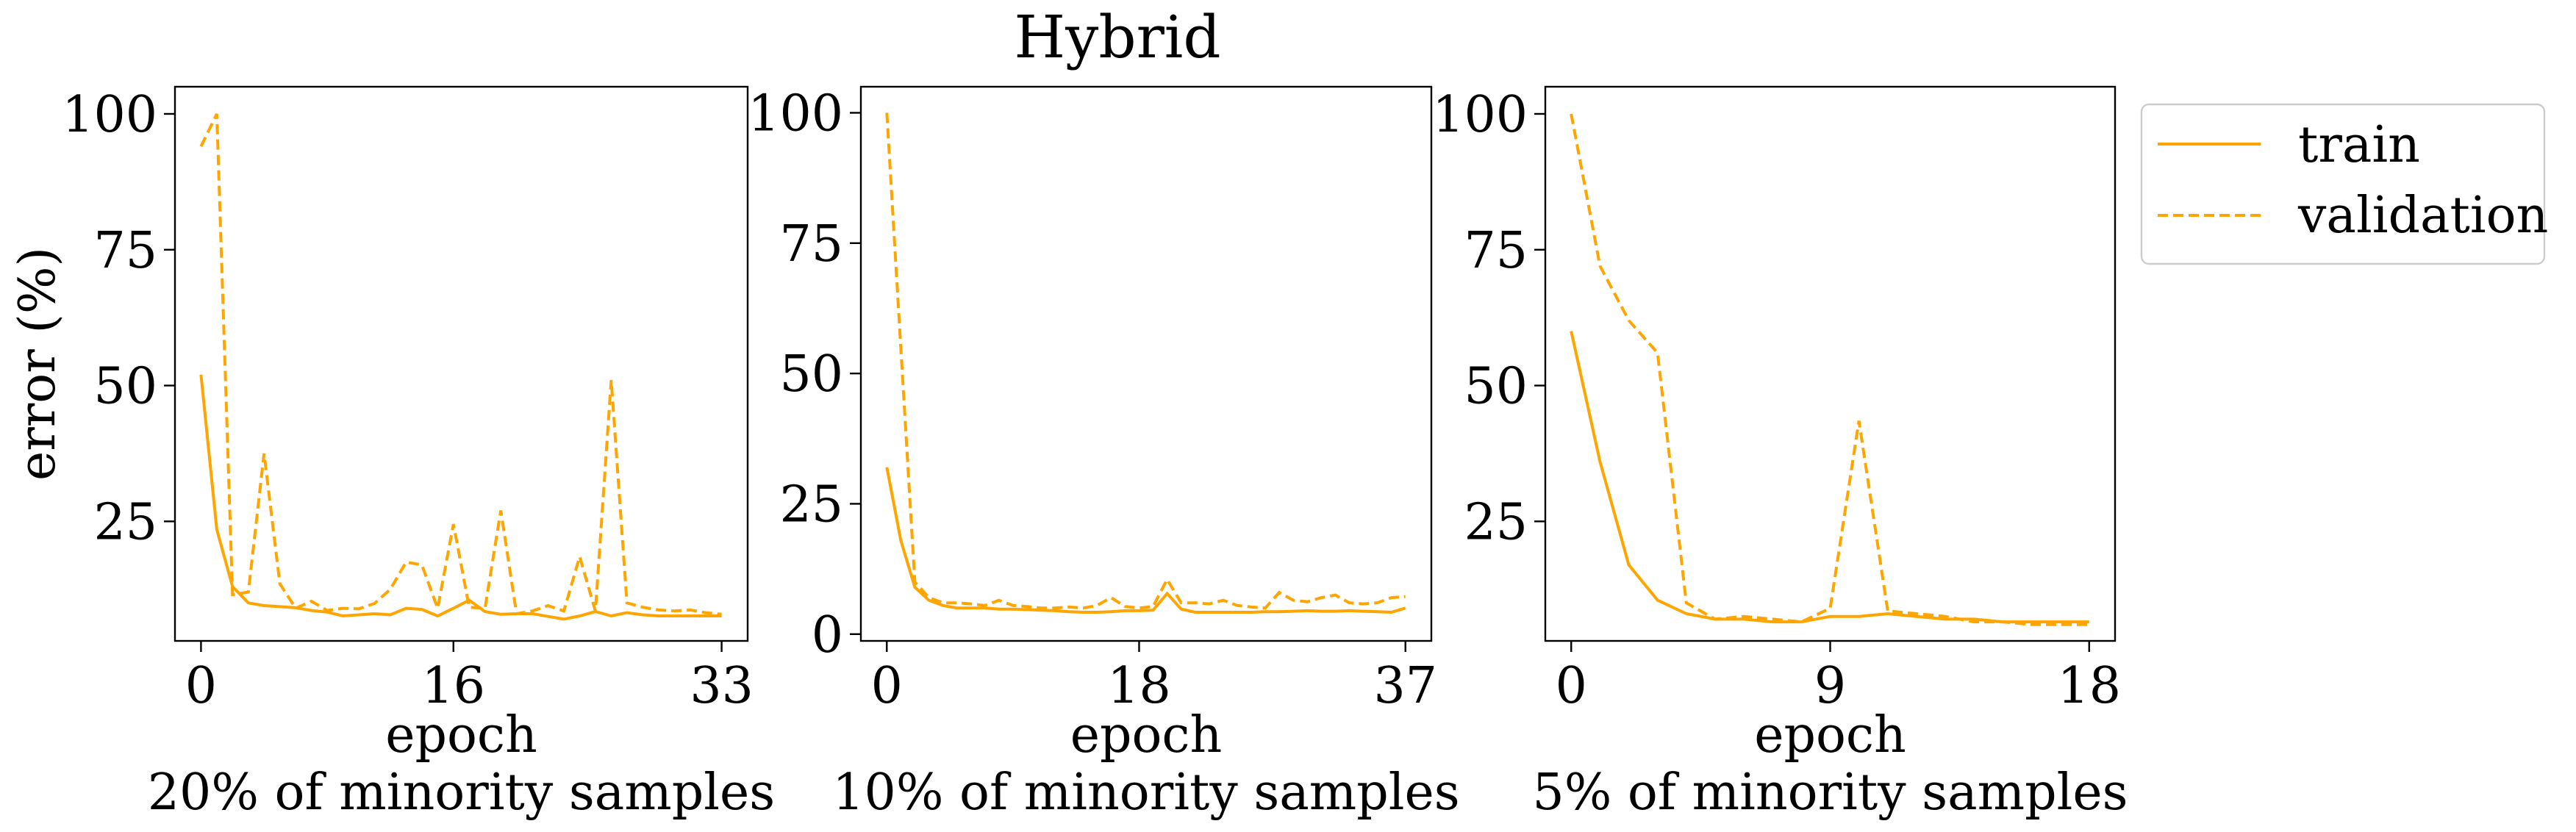 The width and height of the screenshot is (2576, 832). Describe the element at coordinates (454, 686) in the screenshot. I see `x-tick-label: 16` at that location.